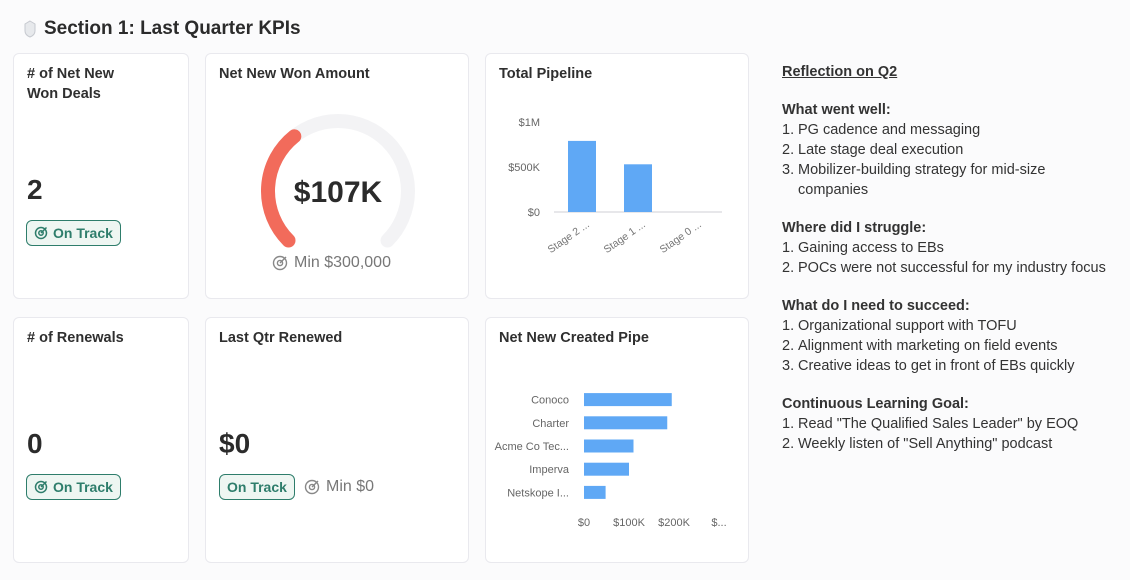 Image resolution: width=1130 pixels, height=580 pixels. I want to click on gauge, so click(338, 181).